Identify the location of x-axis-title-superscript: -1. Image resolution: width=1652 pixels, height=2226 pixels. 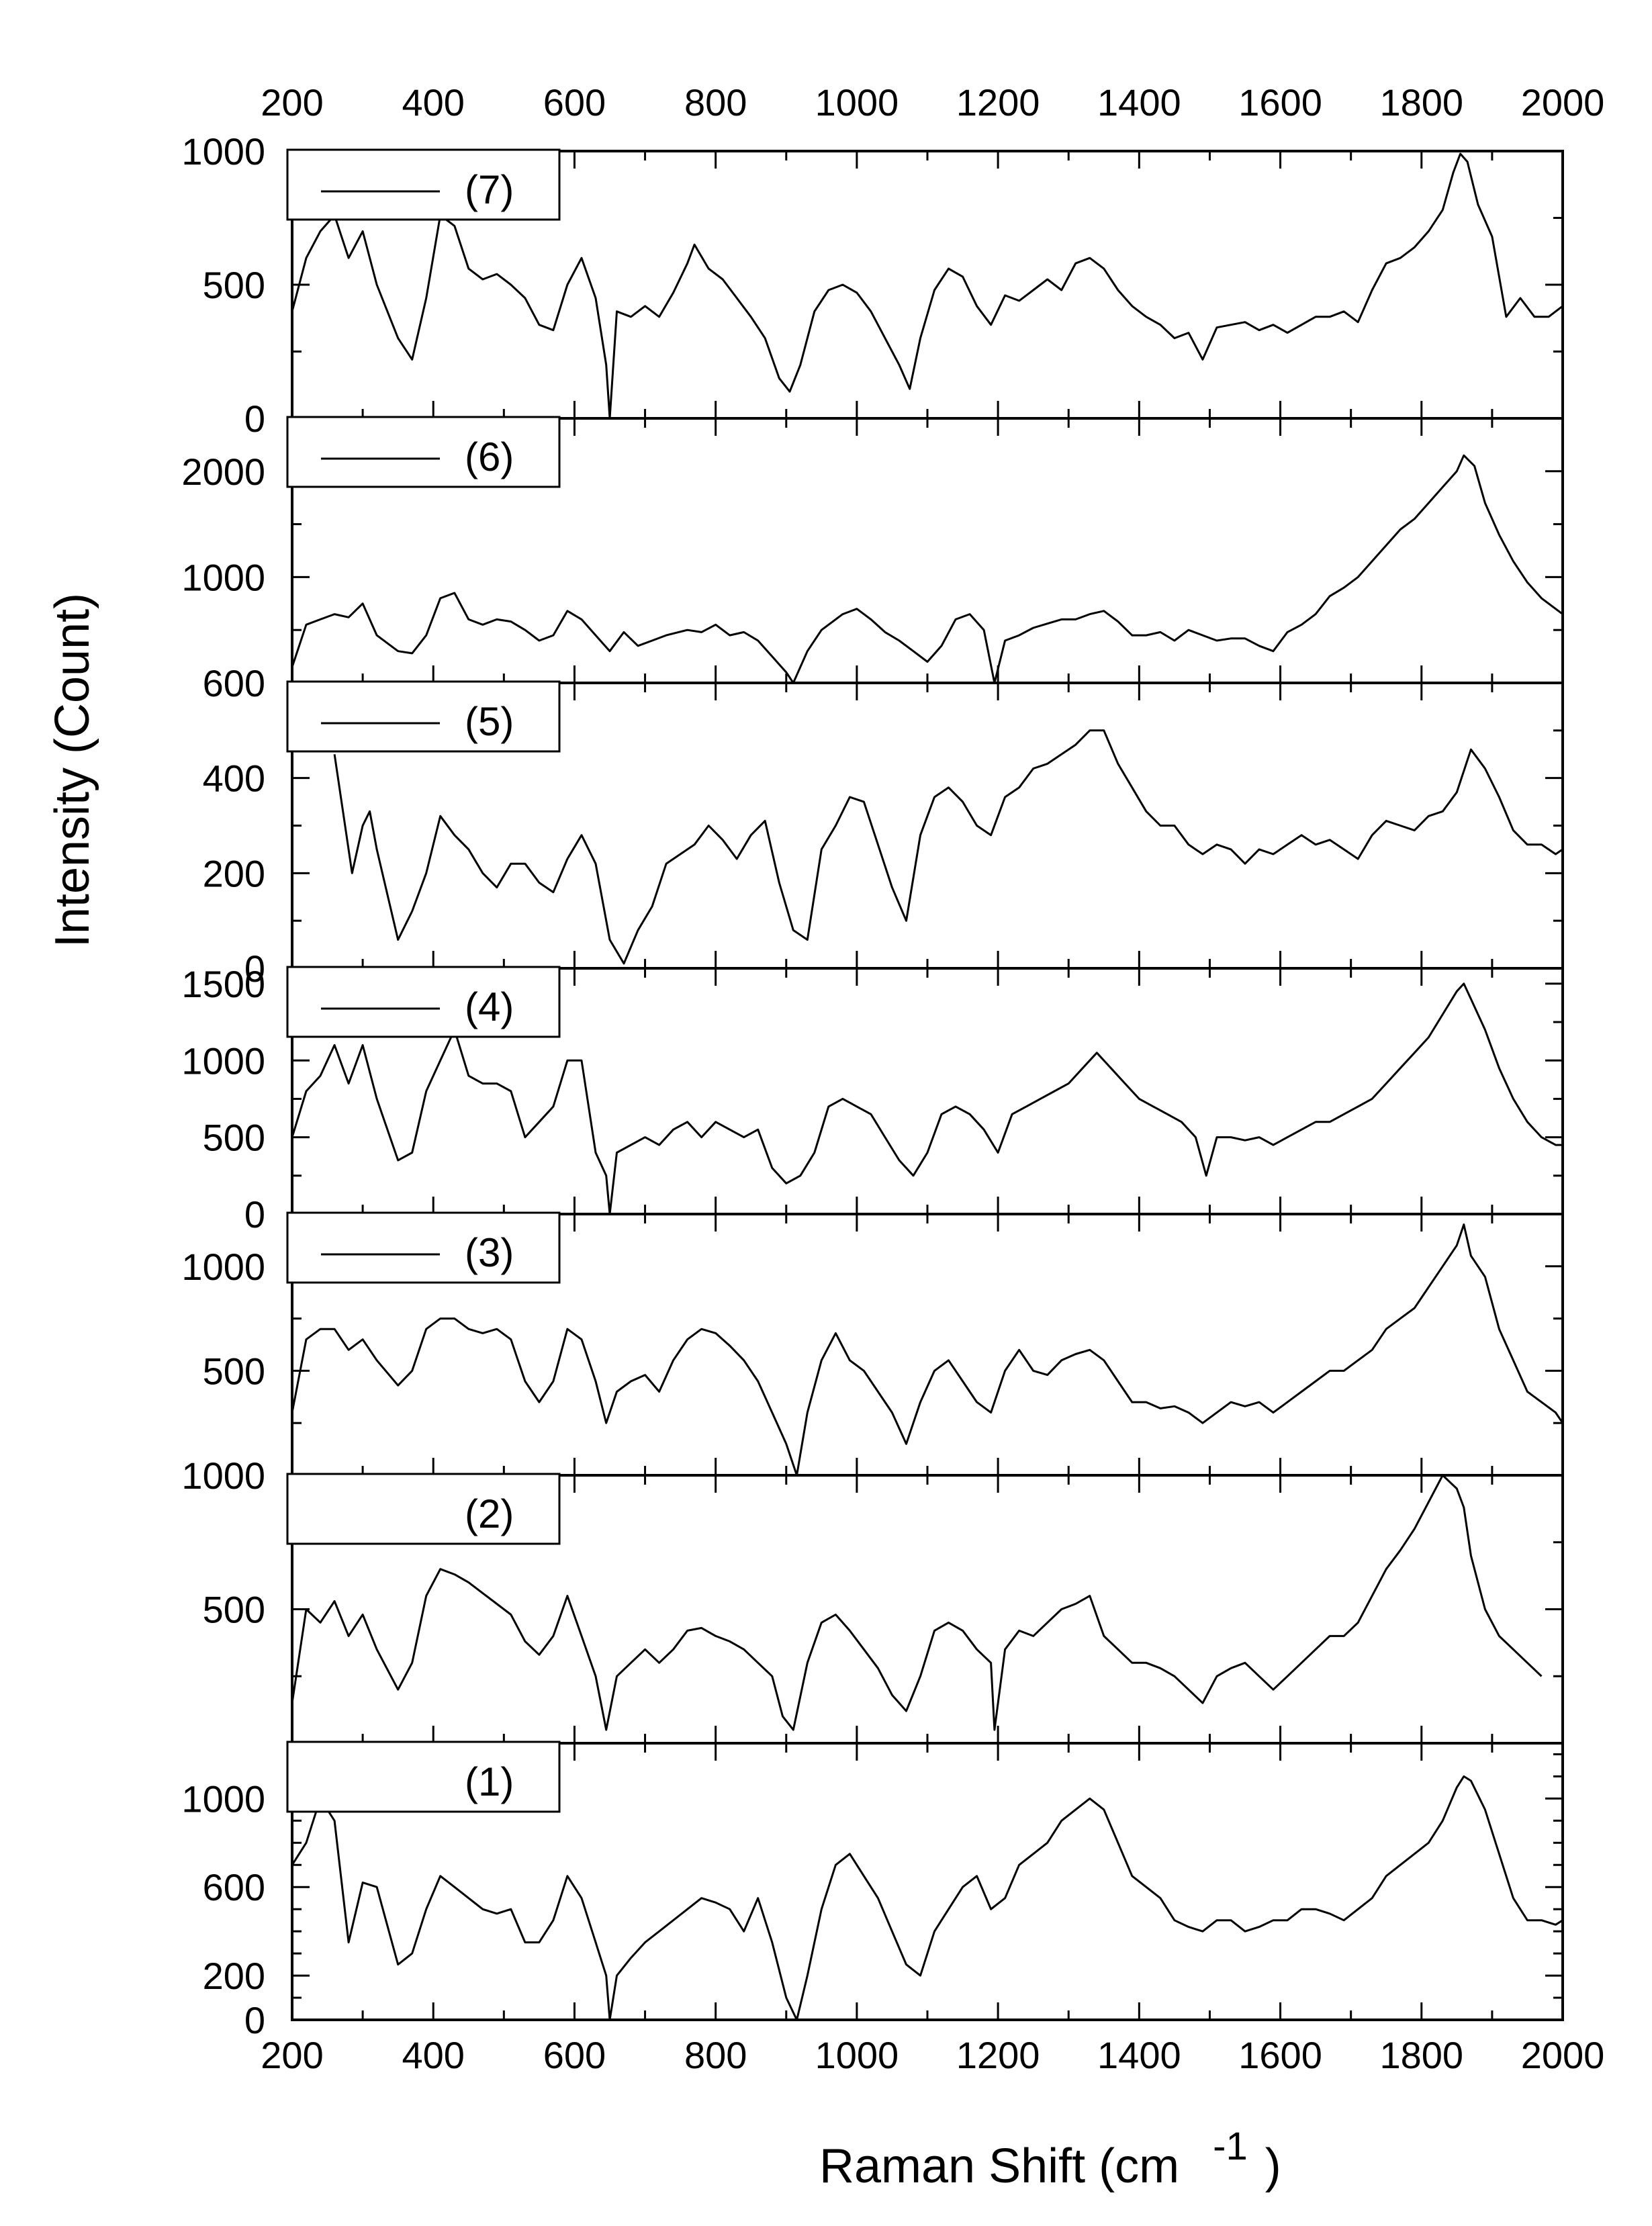
(1230, 2146).